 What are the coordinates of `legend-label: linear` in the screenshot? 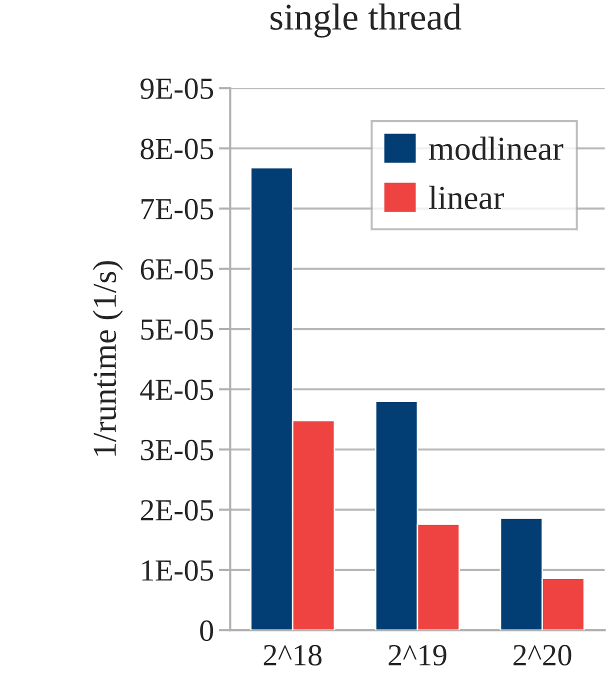 It's located at (466, 198).